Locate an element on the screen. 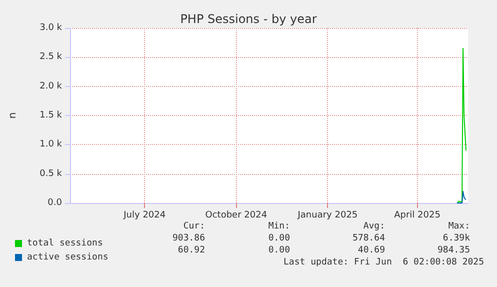  text: Avg: is located at coordinates (374, 227).